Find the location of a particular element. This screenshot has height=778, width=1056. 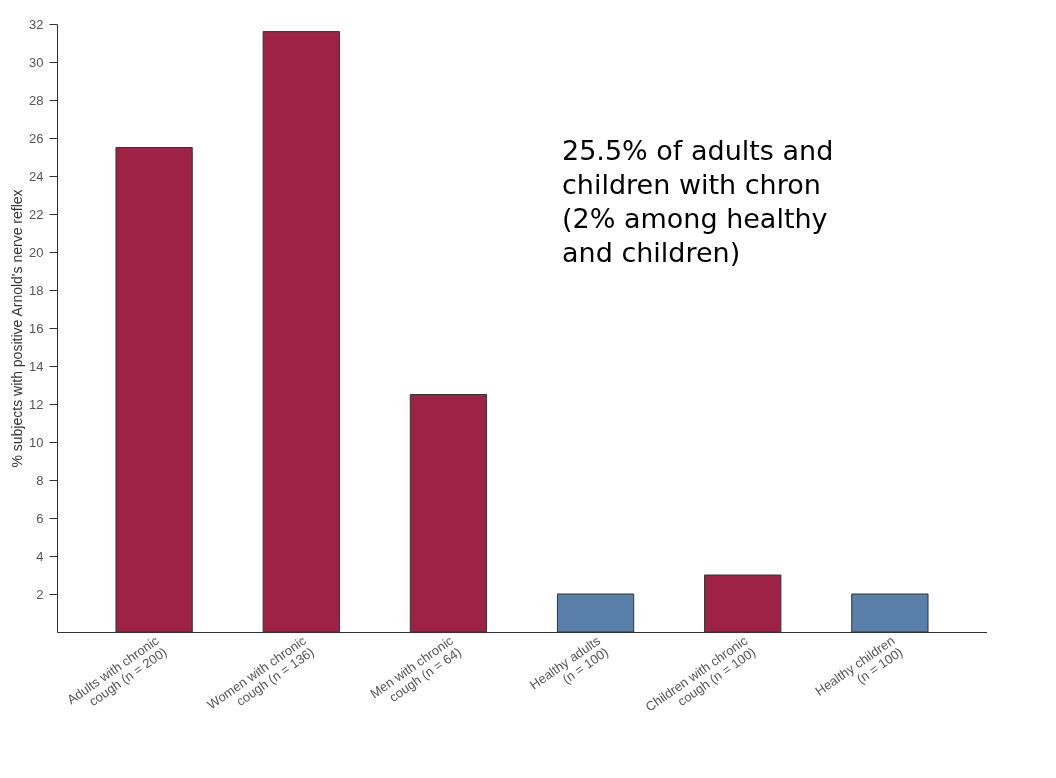

y-tick-label: 24 is located at coordinates (36, 176).